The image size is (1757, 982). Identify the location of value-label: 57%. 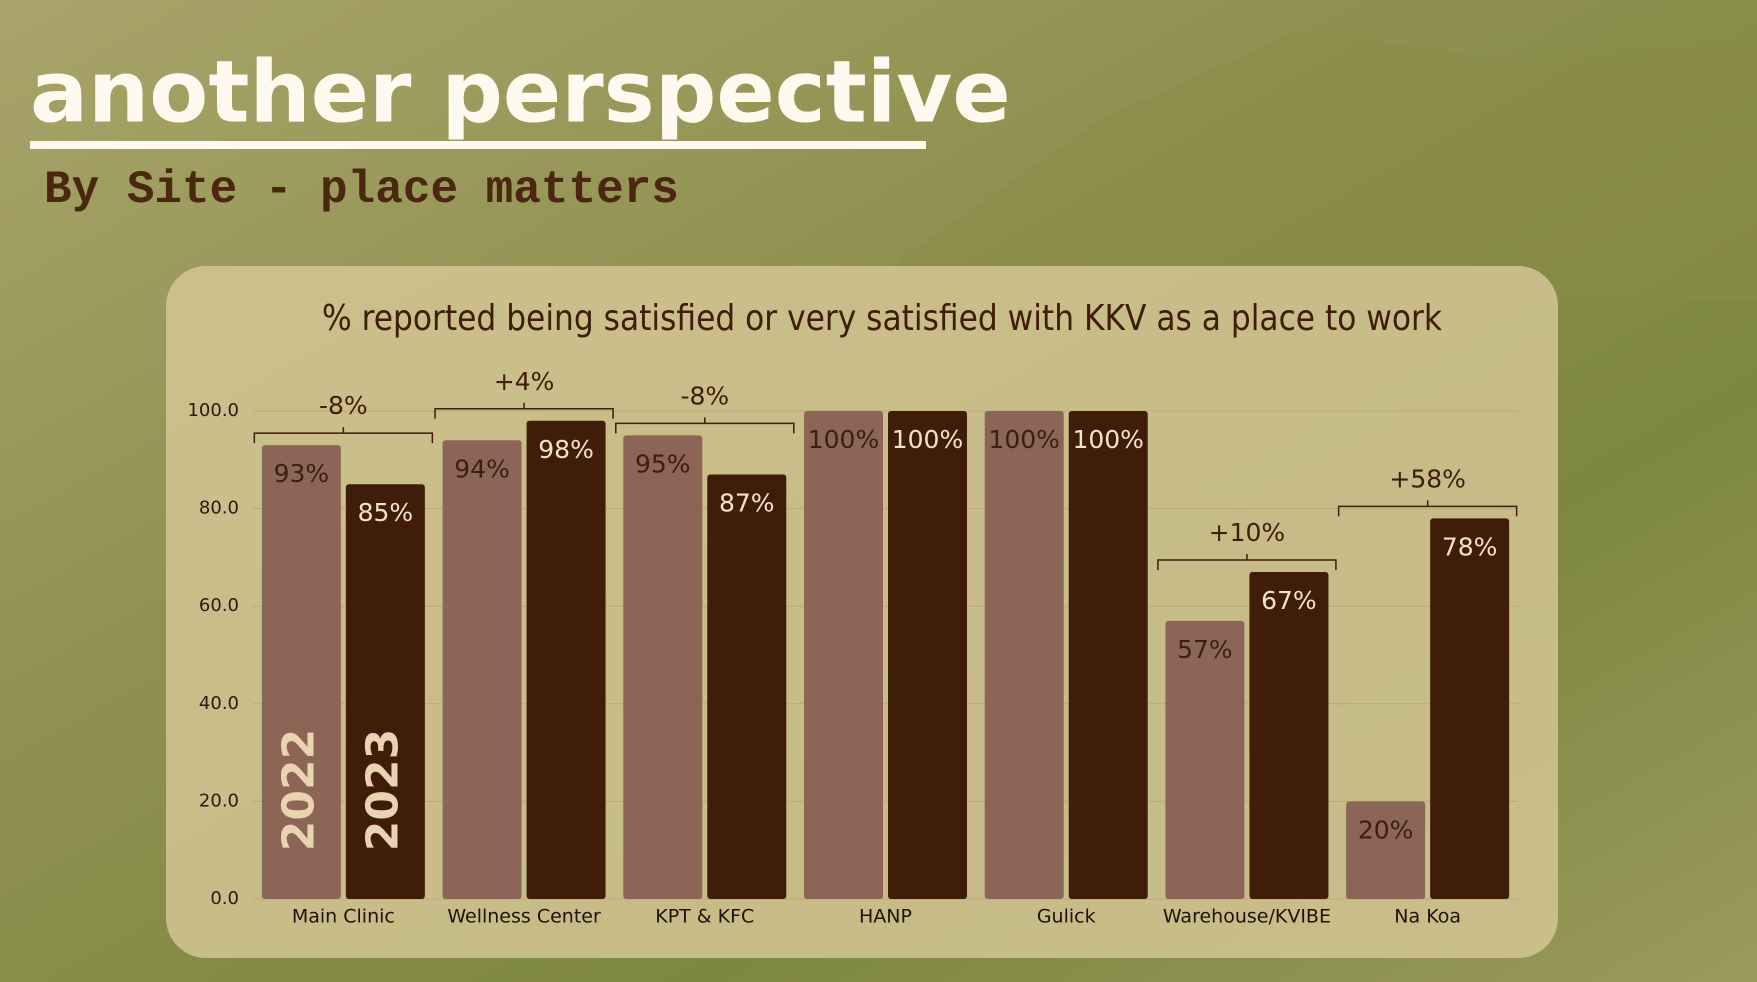
(1205, 649).